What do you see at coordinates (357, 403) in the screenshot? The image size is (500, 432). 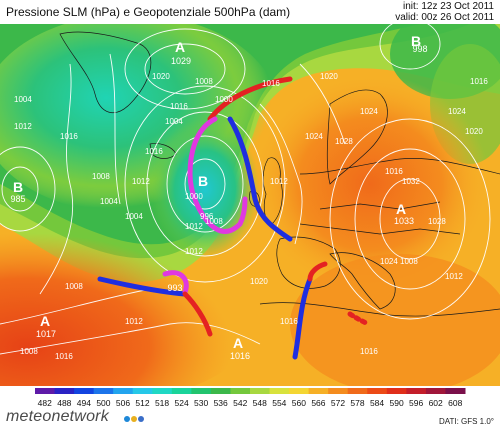 I see `legend-label: 578` at bounding box center [357, 403].